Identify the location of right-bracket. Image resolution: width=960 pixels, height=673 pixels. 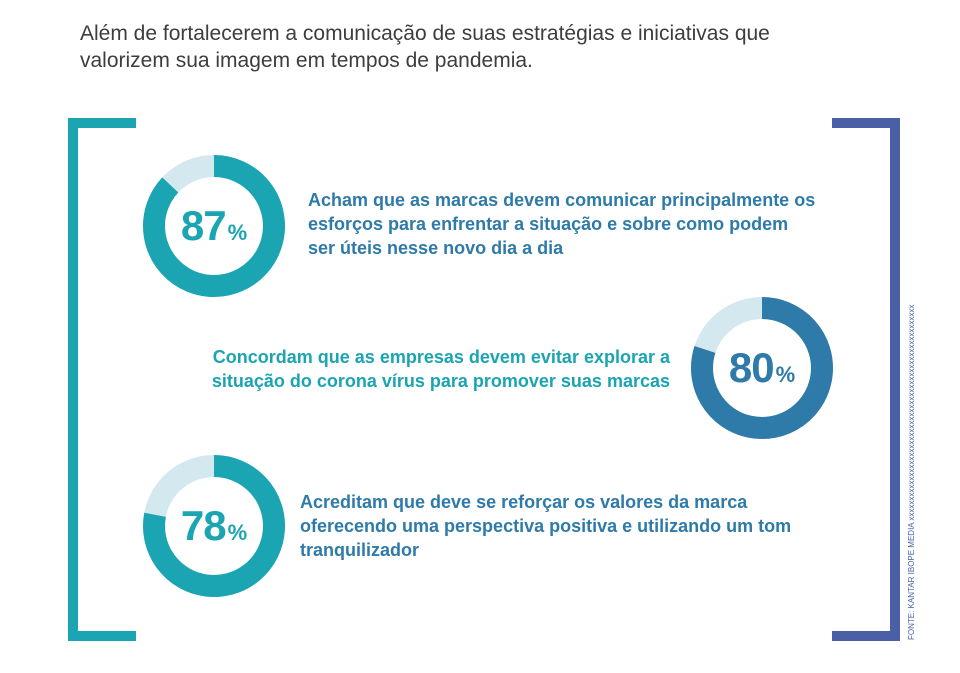
(866, 379).